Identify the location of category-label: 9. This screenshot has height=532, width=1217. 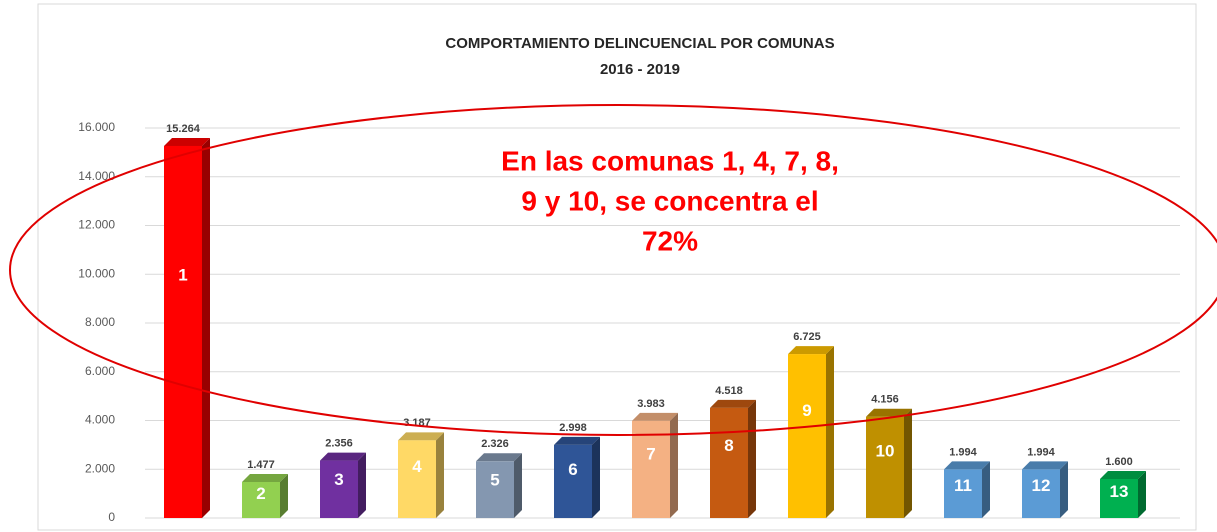
(806, 410).